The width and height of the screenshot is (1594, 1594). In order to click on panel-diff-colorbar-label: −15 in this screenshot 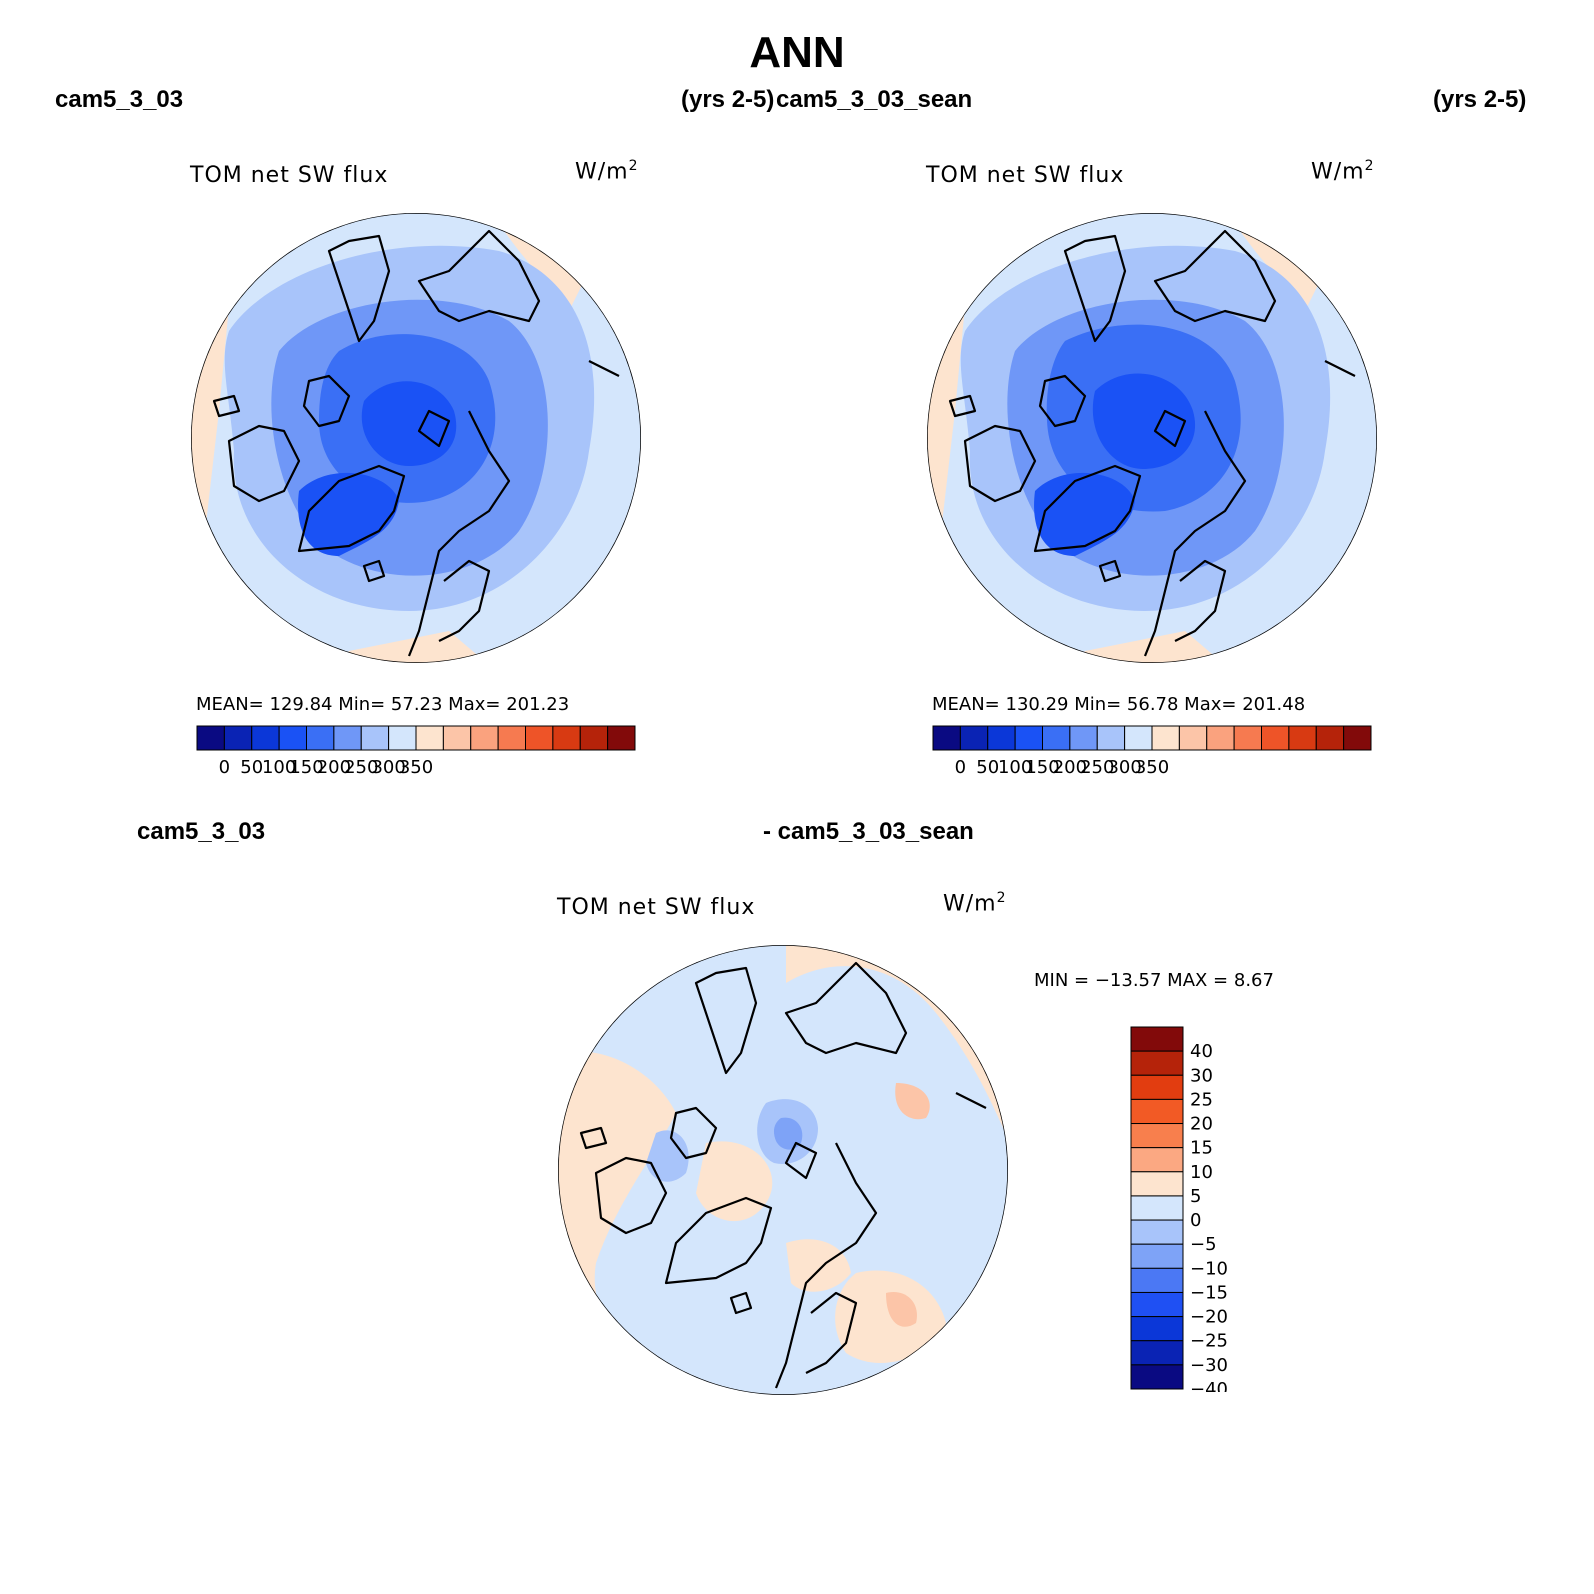, I will do `click(1209, 1292)`.